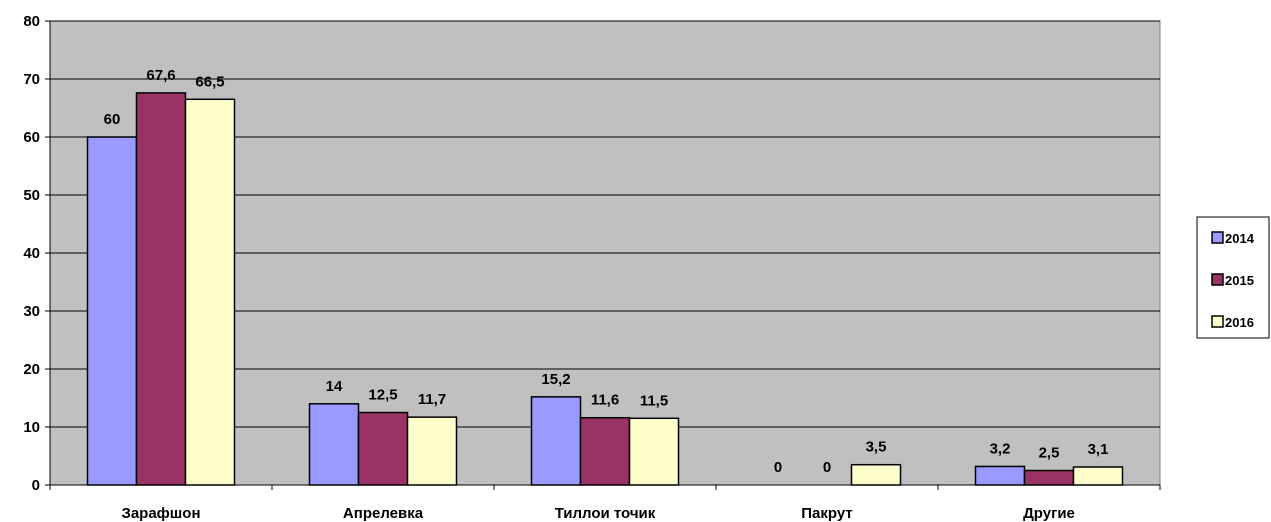 The image size is (1271, 522). What do you see at coordinates (31, 253) in the screenshot?
I see `y-tick-label-40: 40` at bounding box center [31, 253].